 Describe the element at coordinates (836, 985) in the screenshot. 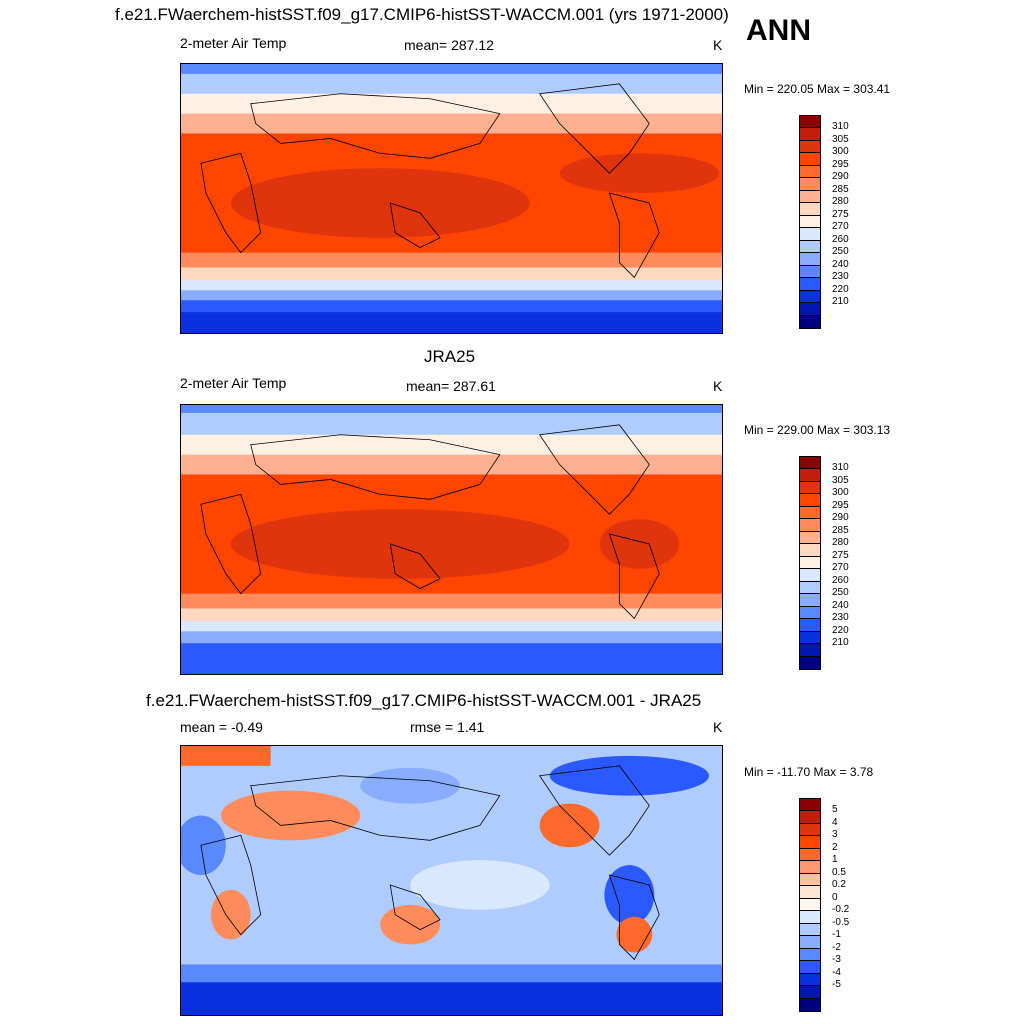

I see `colorbar-tick-label: -5` at that location.